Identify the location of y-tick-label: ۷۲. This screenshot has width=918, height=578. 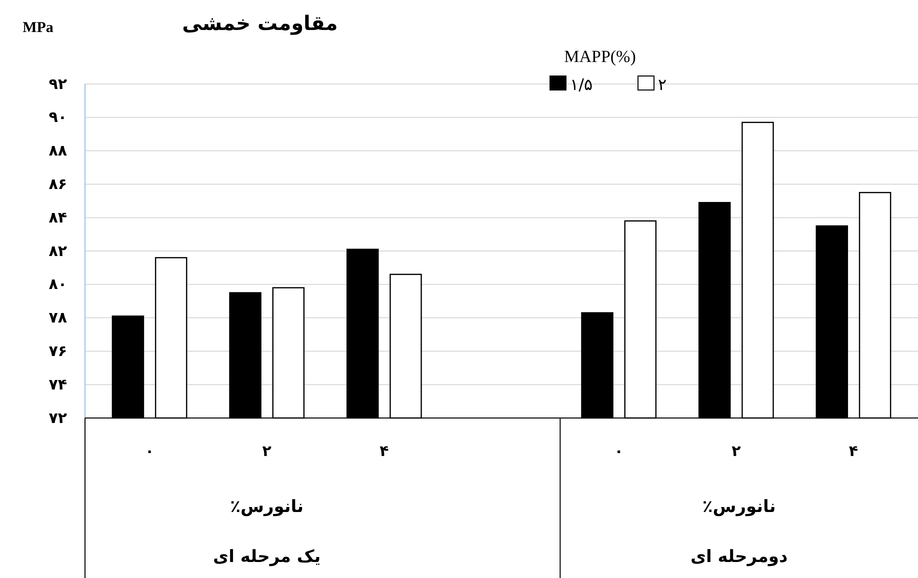
(57, 417).